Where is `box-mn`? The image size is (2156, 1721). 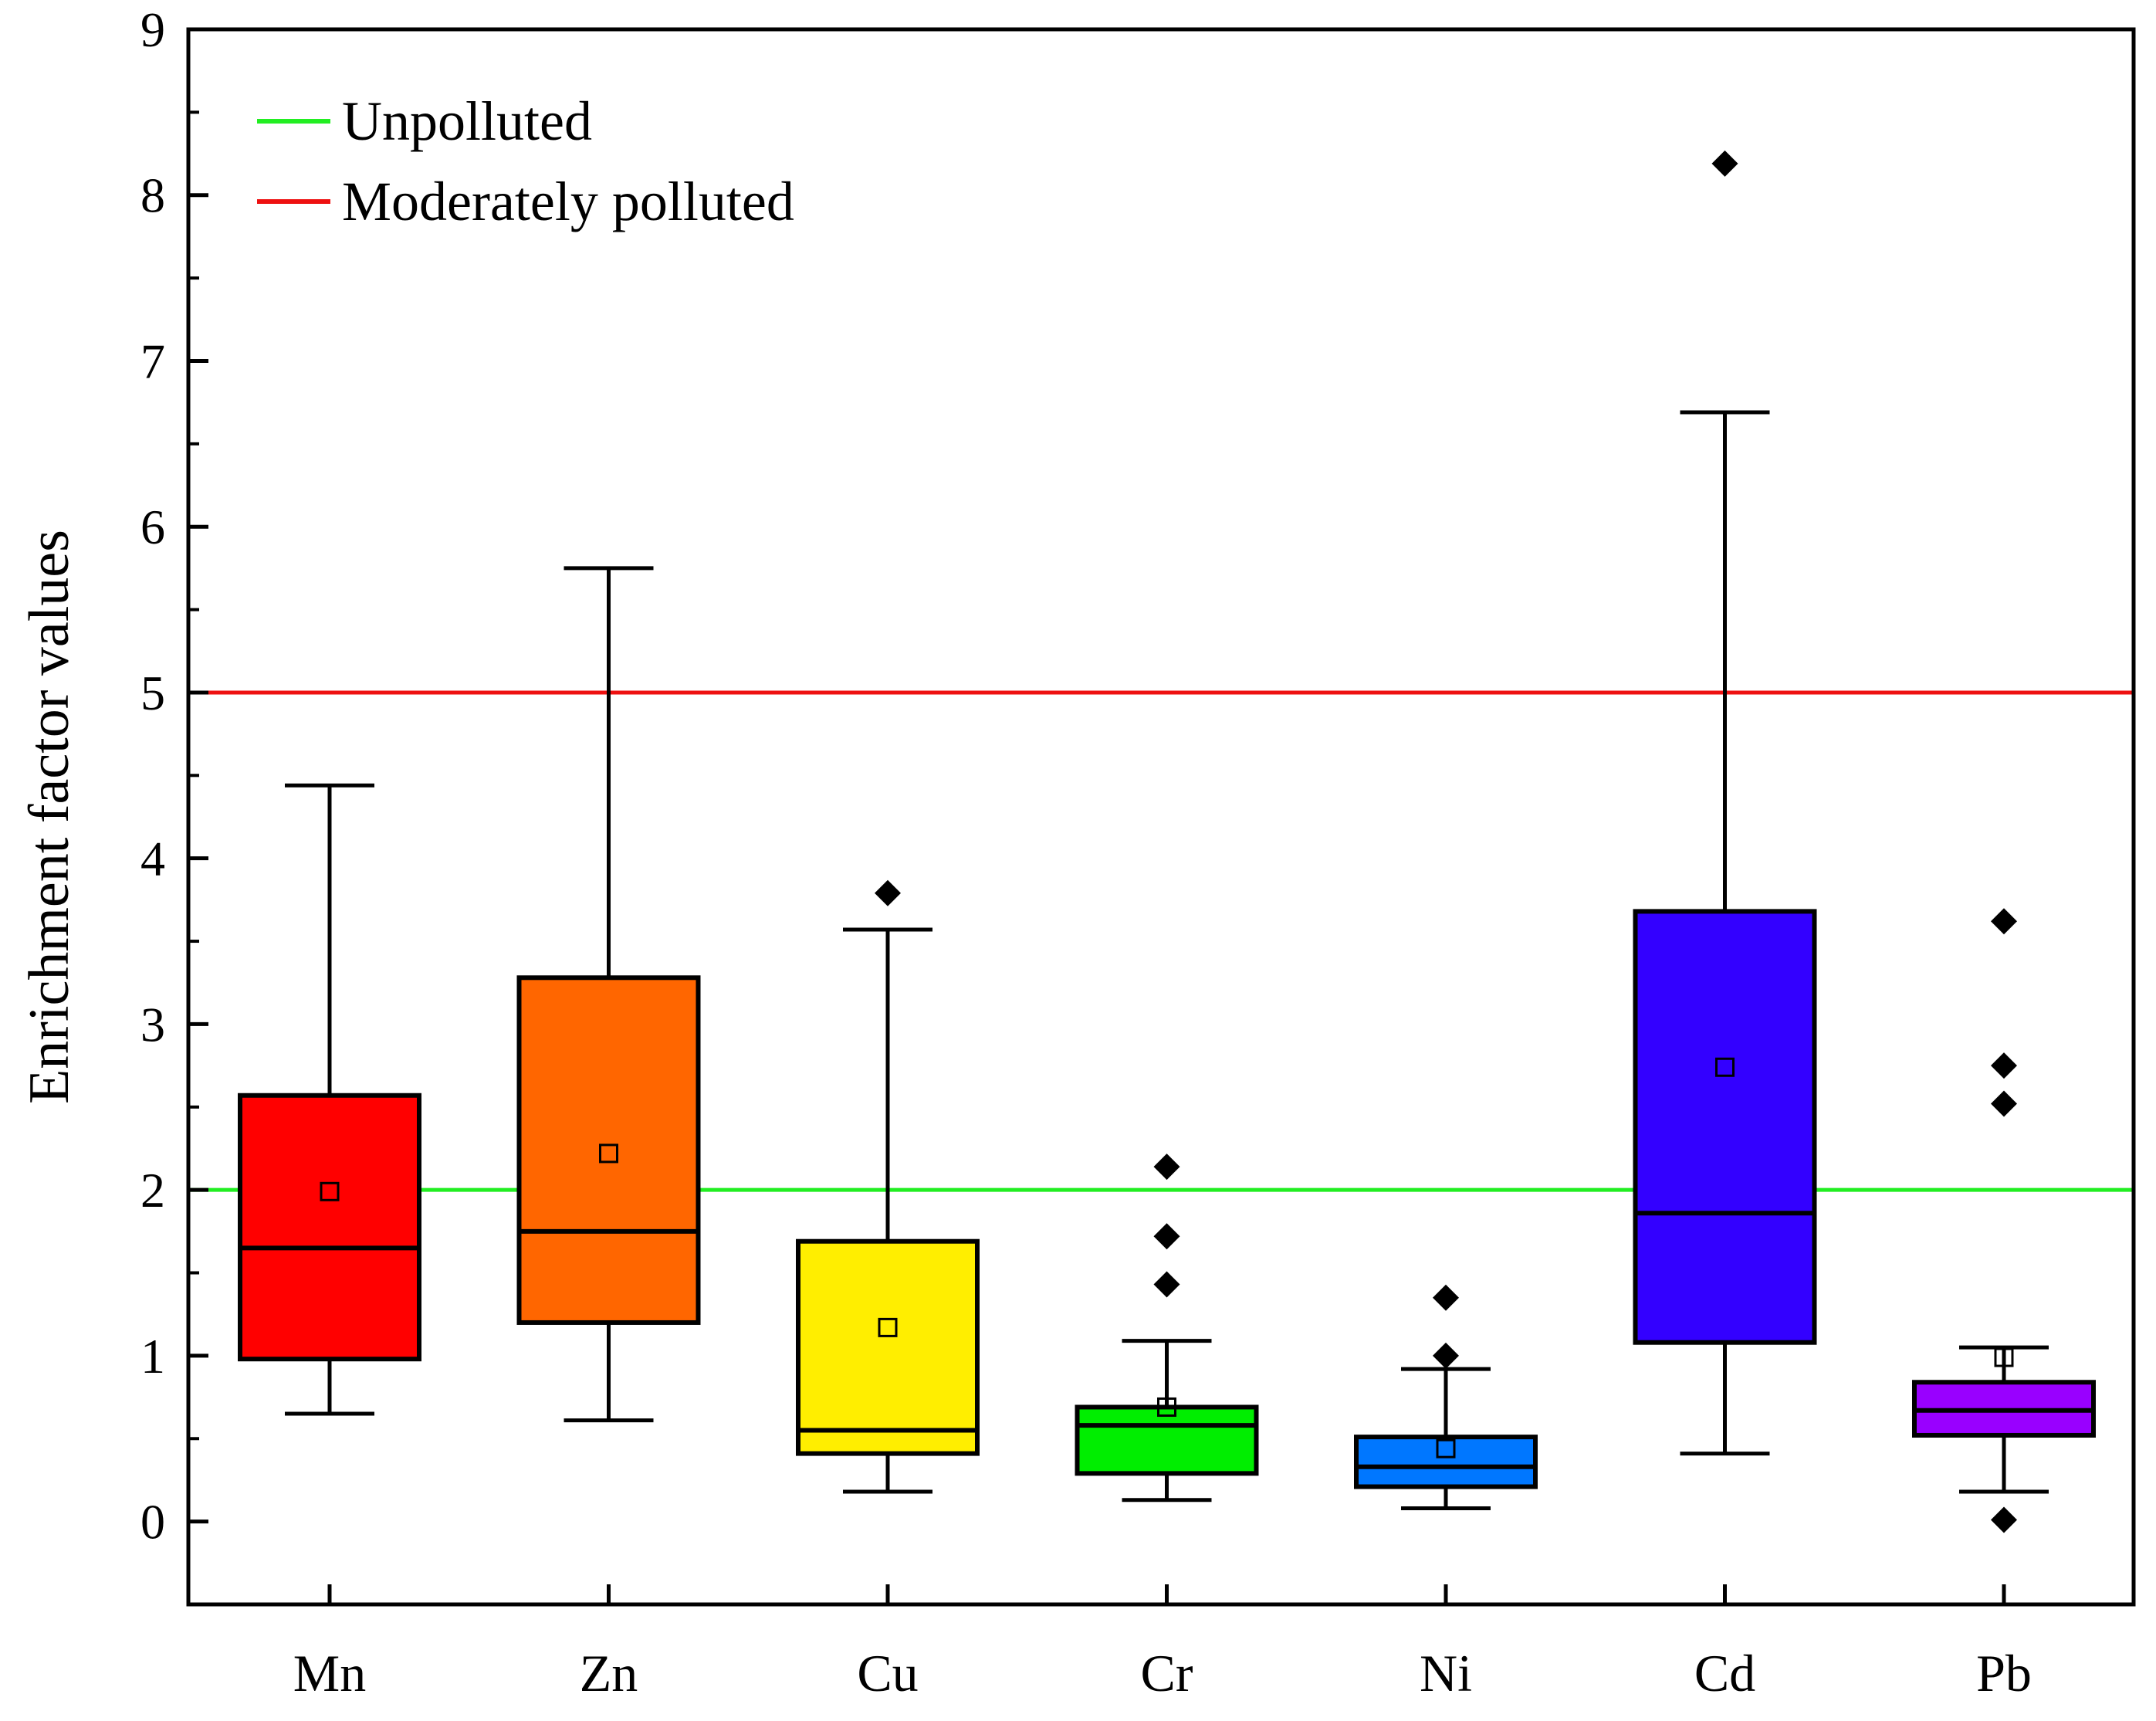
box-mn is located at coordinates (329, 1099).